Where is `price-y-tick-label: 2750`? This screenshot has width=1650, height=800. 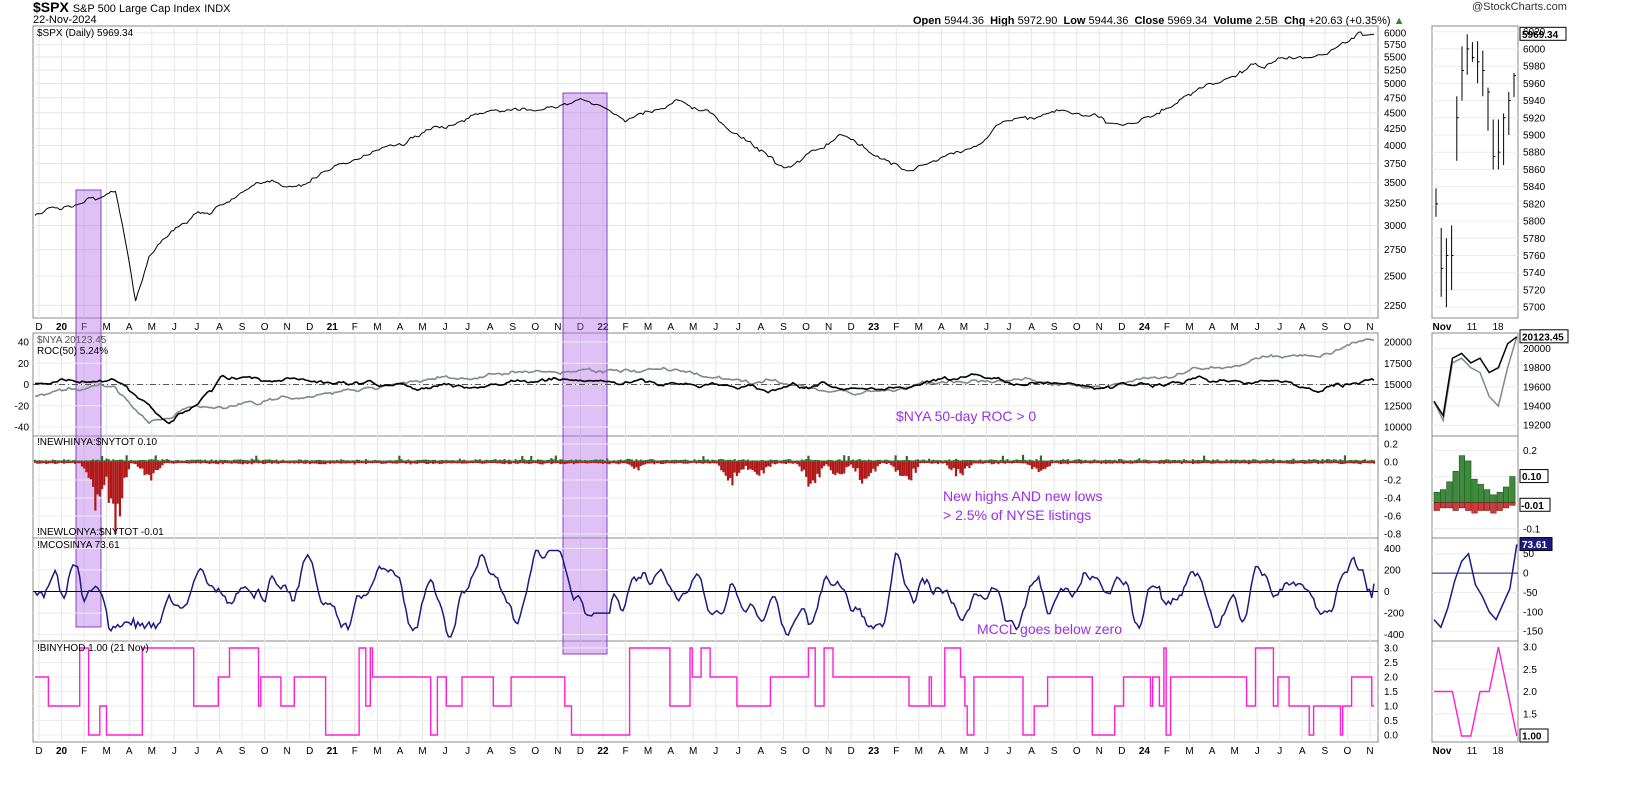
price-y-tick-label: 2750 is located at coordinates (1395, 250).